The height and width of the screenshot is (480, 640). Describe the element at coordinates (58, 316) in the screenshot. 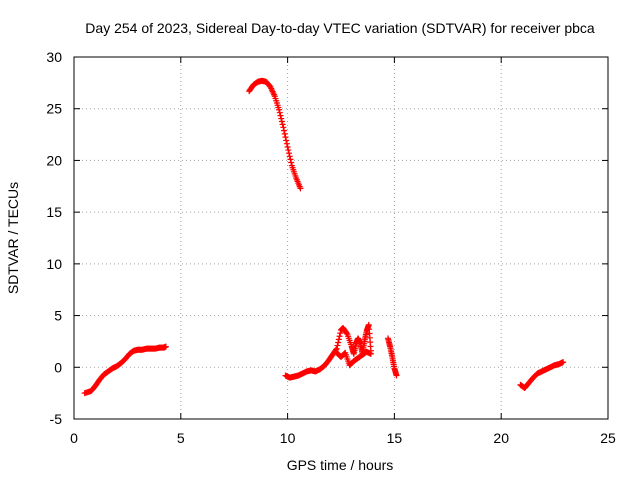

I see `y-tick-label: 5` at that location.